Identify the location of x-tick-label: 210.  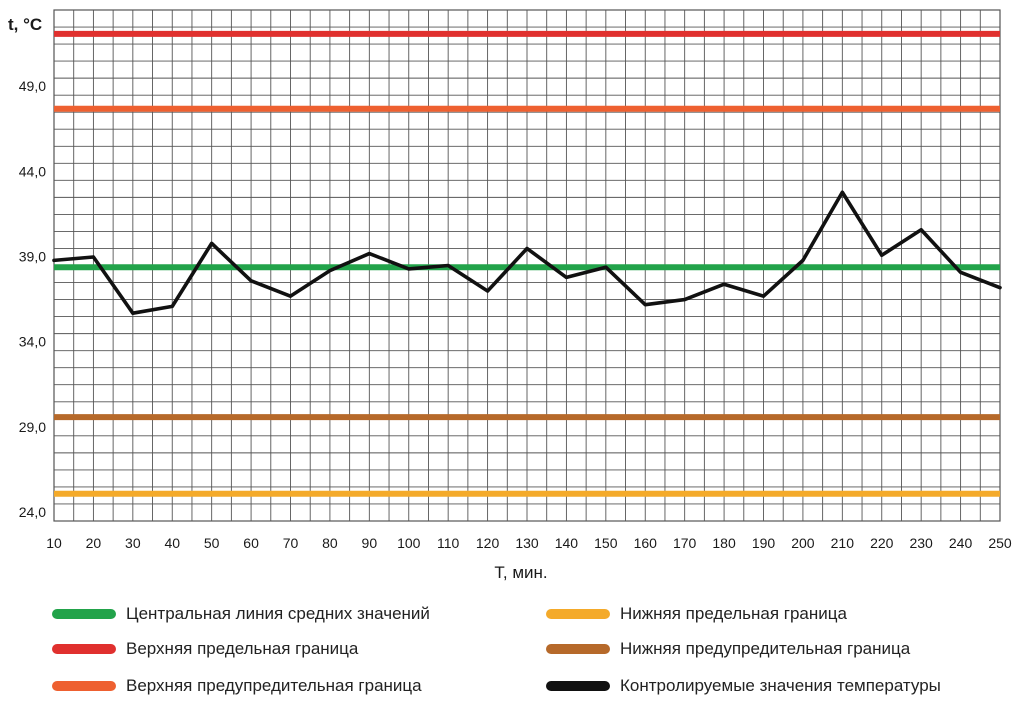
(843, 543).